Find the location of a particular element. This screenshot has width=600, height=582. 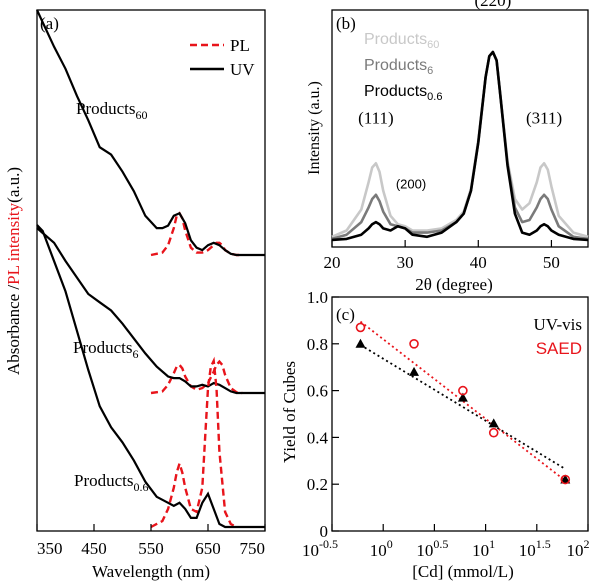

panel-c-label: (c) is located at coordinates (345, 314).